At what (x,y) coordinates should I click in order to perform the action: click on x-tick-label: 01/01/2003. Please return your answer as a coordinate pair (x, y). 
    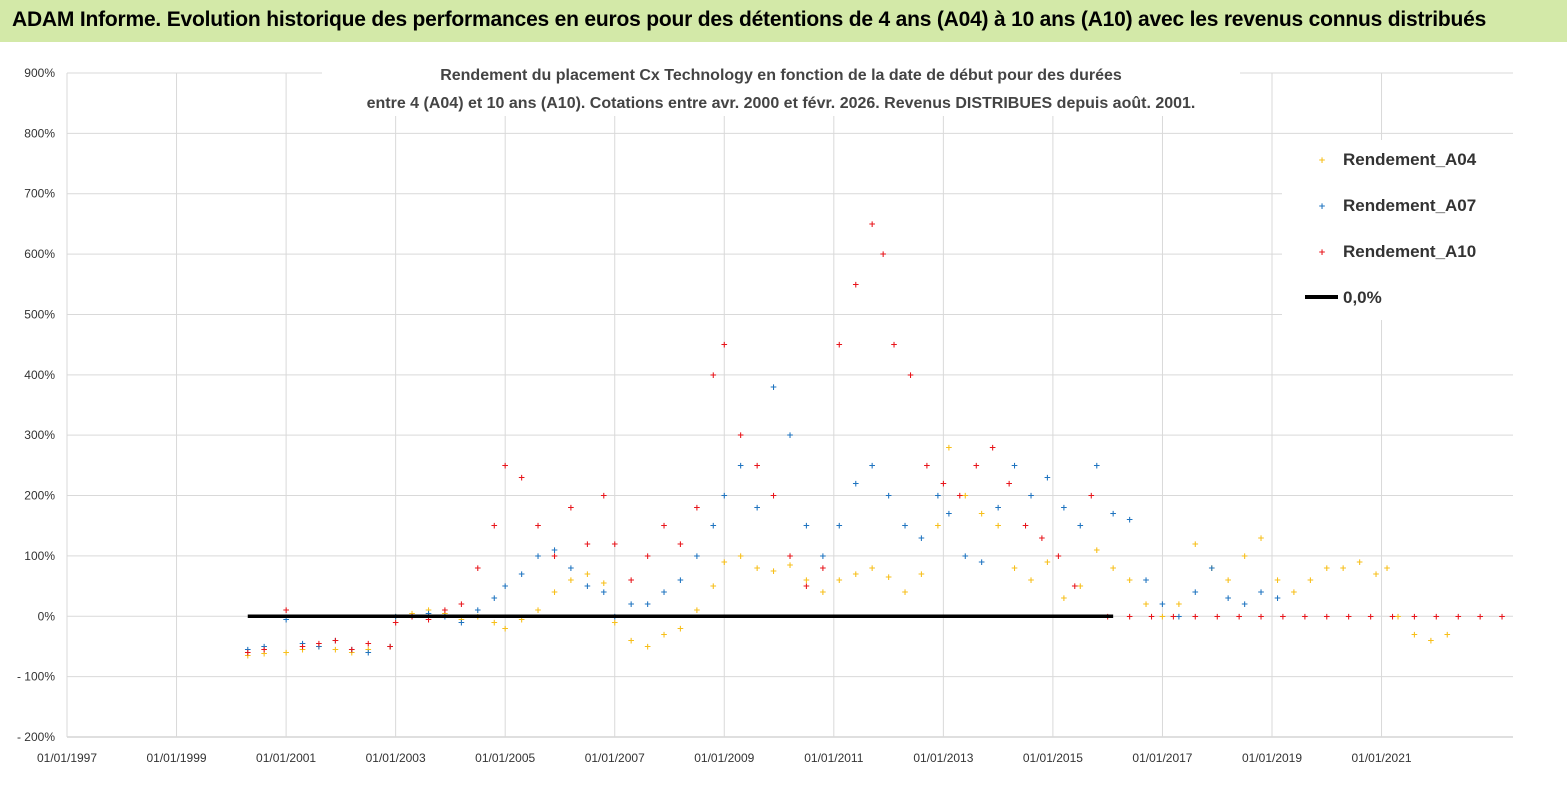
    Looking at the image, I should click on (396, 758).